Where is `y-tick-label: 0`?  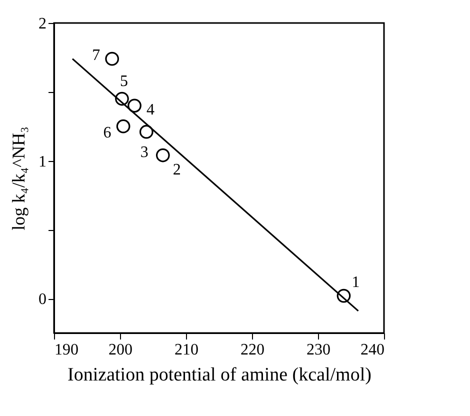
y-tick-label: 0 is located at coordinates (42, 299).